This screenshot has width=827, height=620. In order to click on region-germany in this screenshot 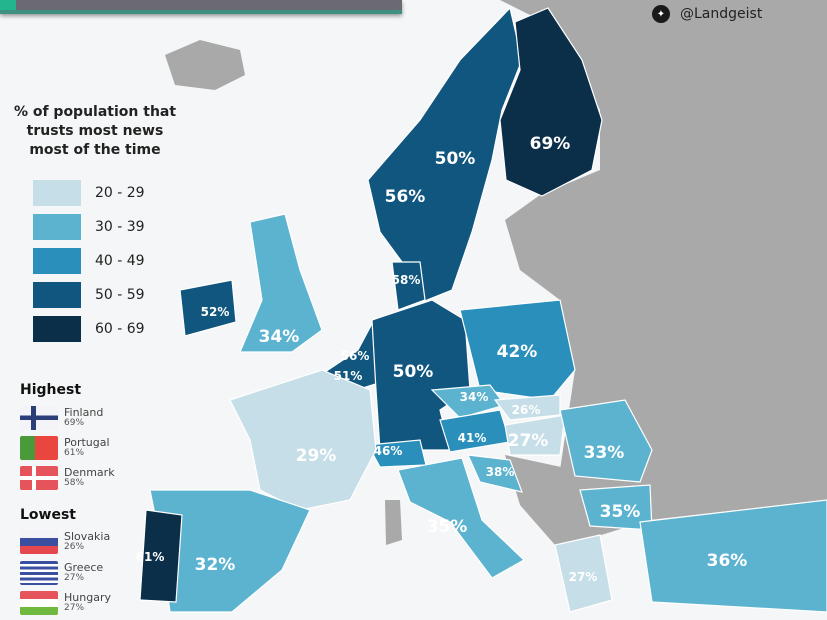, I will do `click(421, 375)`.